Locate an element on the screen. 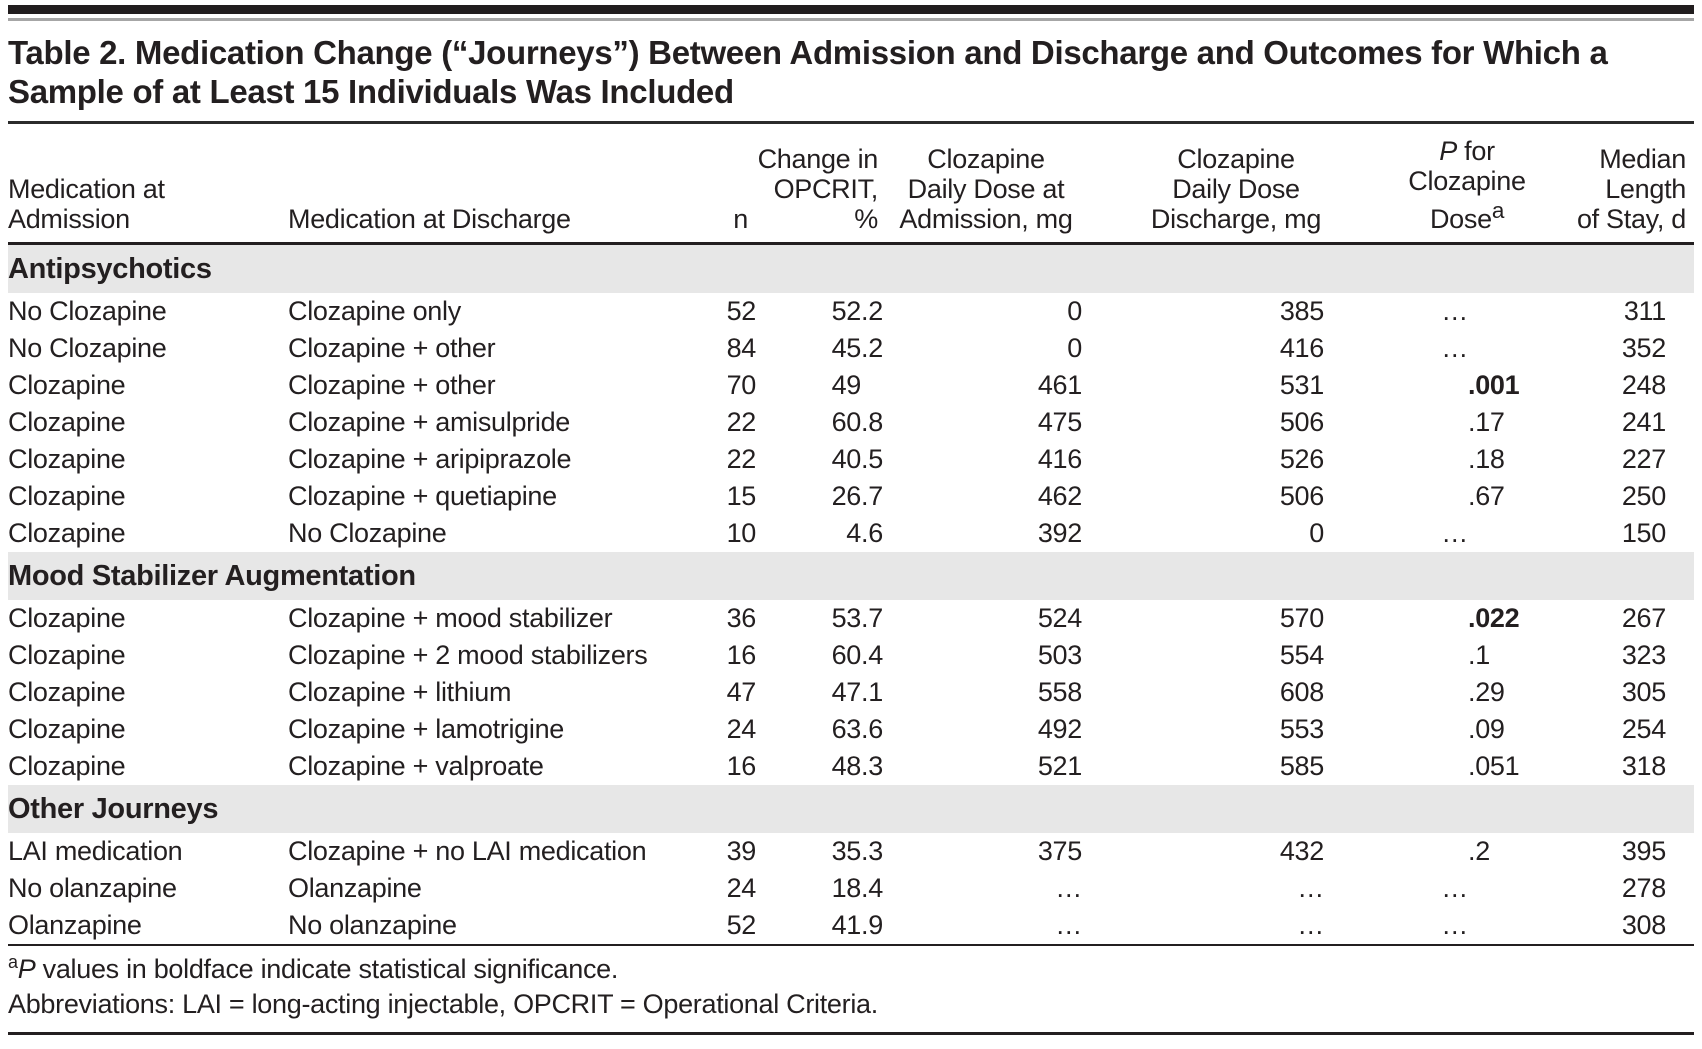 The width and height of the screenshot is (1702, 1049). cell-change-in-opcrit: 52.2 is located at coordinates (857, 311).